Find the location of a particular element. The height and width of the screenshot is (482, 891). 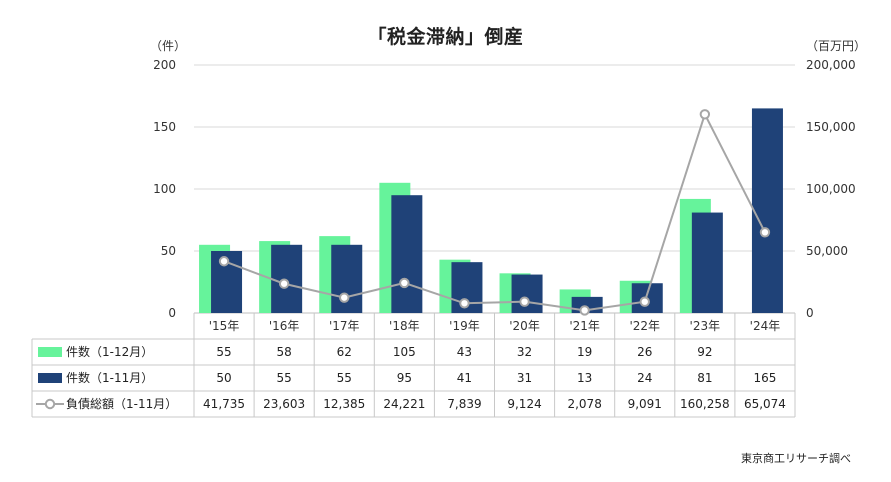

right-axis-unit: （百万円） is located at coordinates (836, 46).